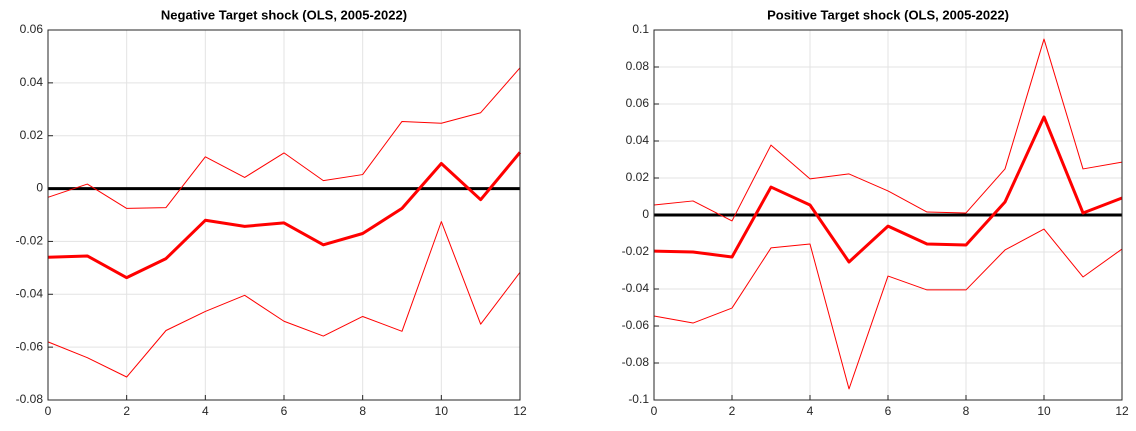  What do you see at coordinates (638, 66) in the screenshot?
I see `y-tick-label: 0.08` at bounding box center [638, 66].